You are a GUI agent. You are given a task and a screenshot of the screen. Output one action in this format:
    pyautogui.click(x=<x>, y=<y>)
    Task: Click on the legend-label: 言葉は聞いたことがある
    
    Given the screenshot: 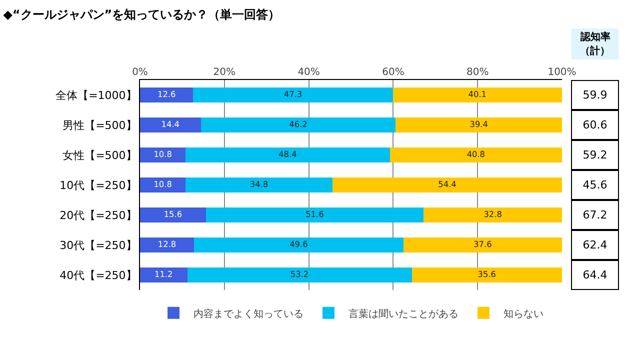 What is the action you would take?
    pyautogui.click(x=403, y=314)
    